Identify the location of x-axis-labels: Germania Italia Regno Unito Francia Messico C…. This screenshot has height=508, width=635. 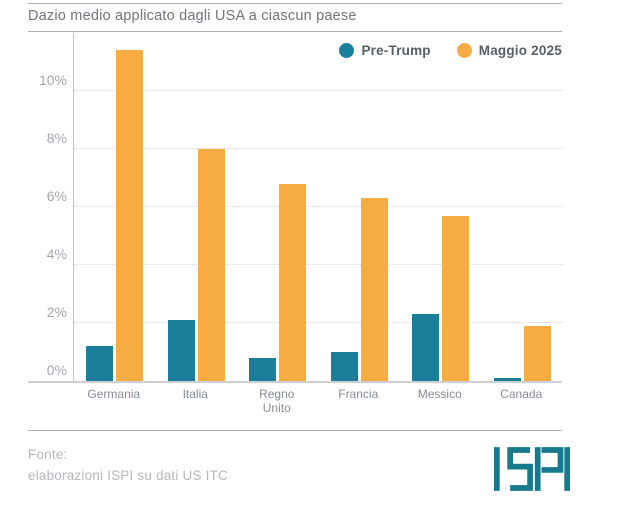
(317, 401).